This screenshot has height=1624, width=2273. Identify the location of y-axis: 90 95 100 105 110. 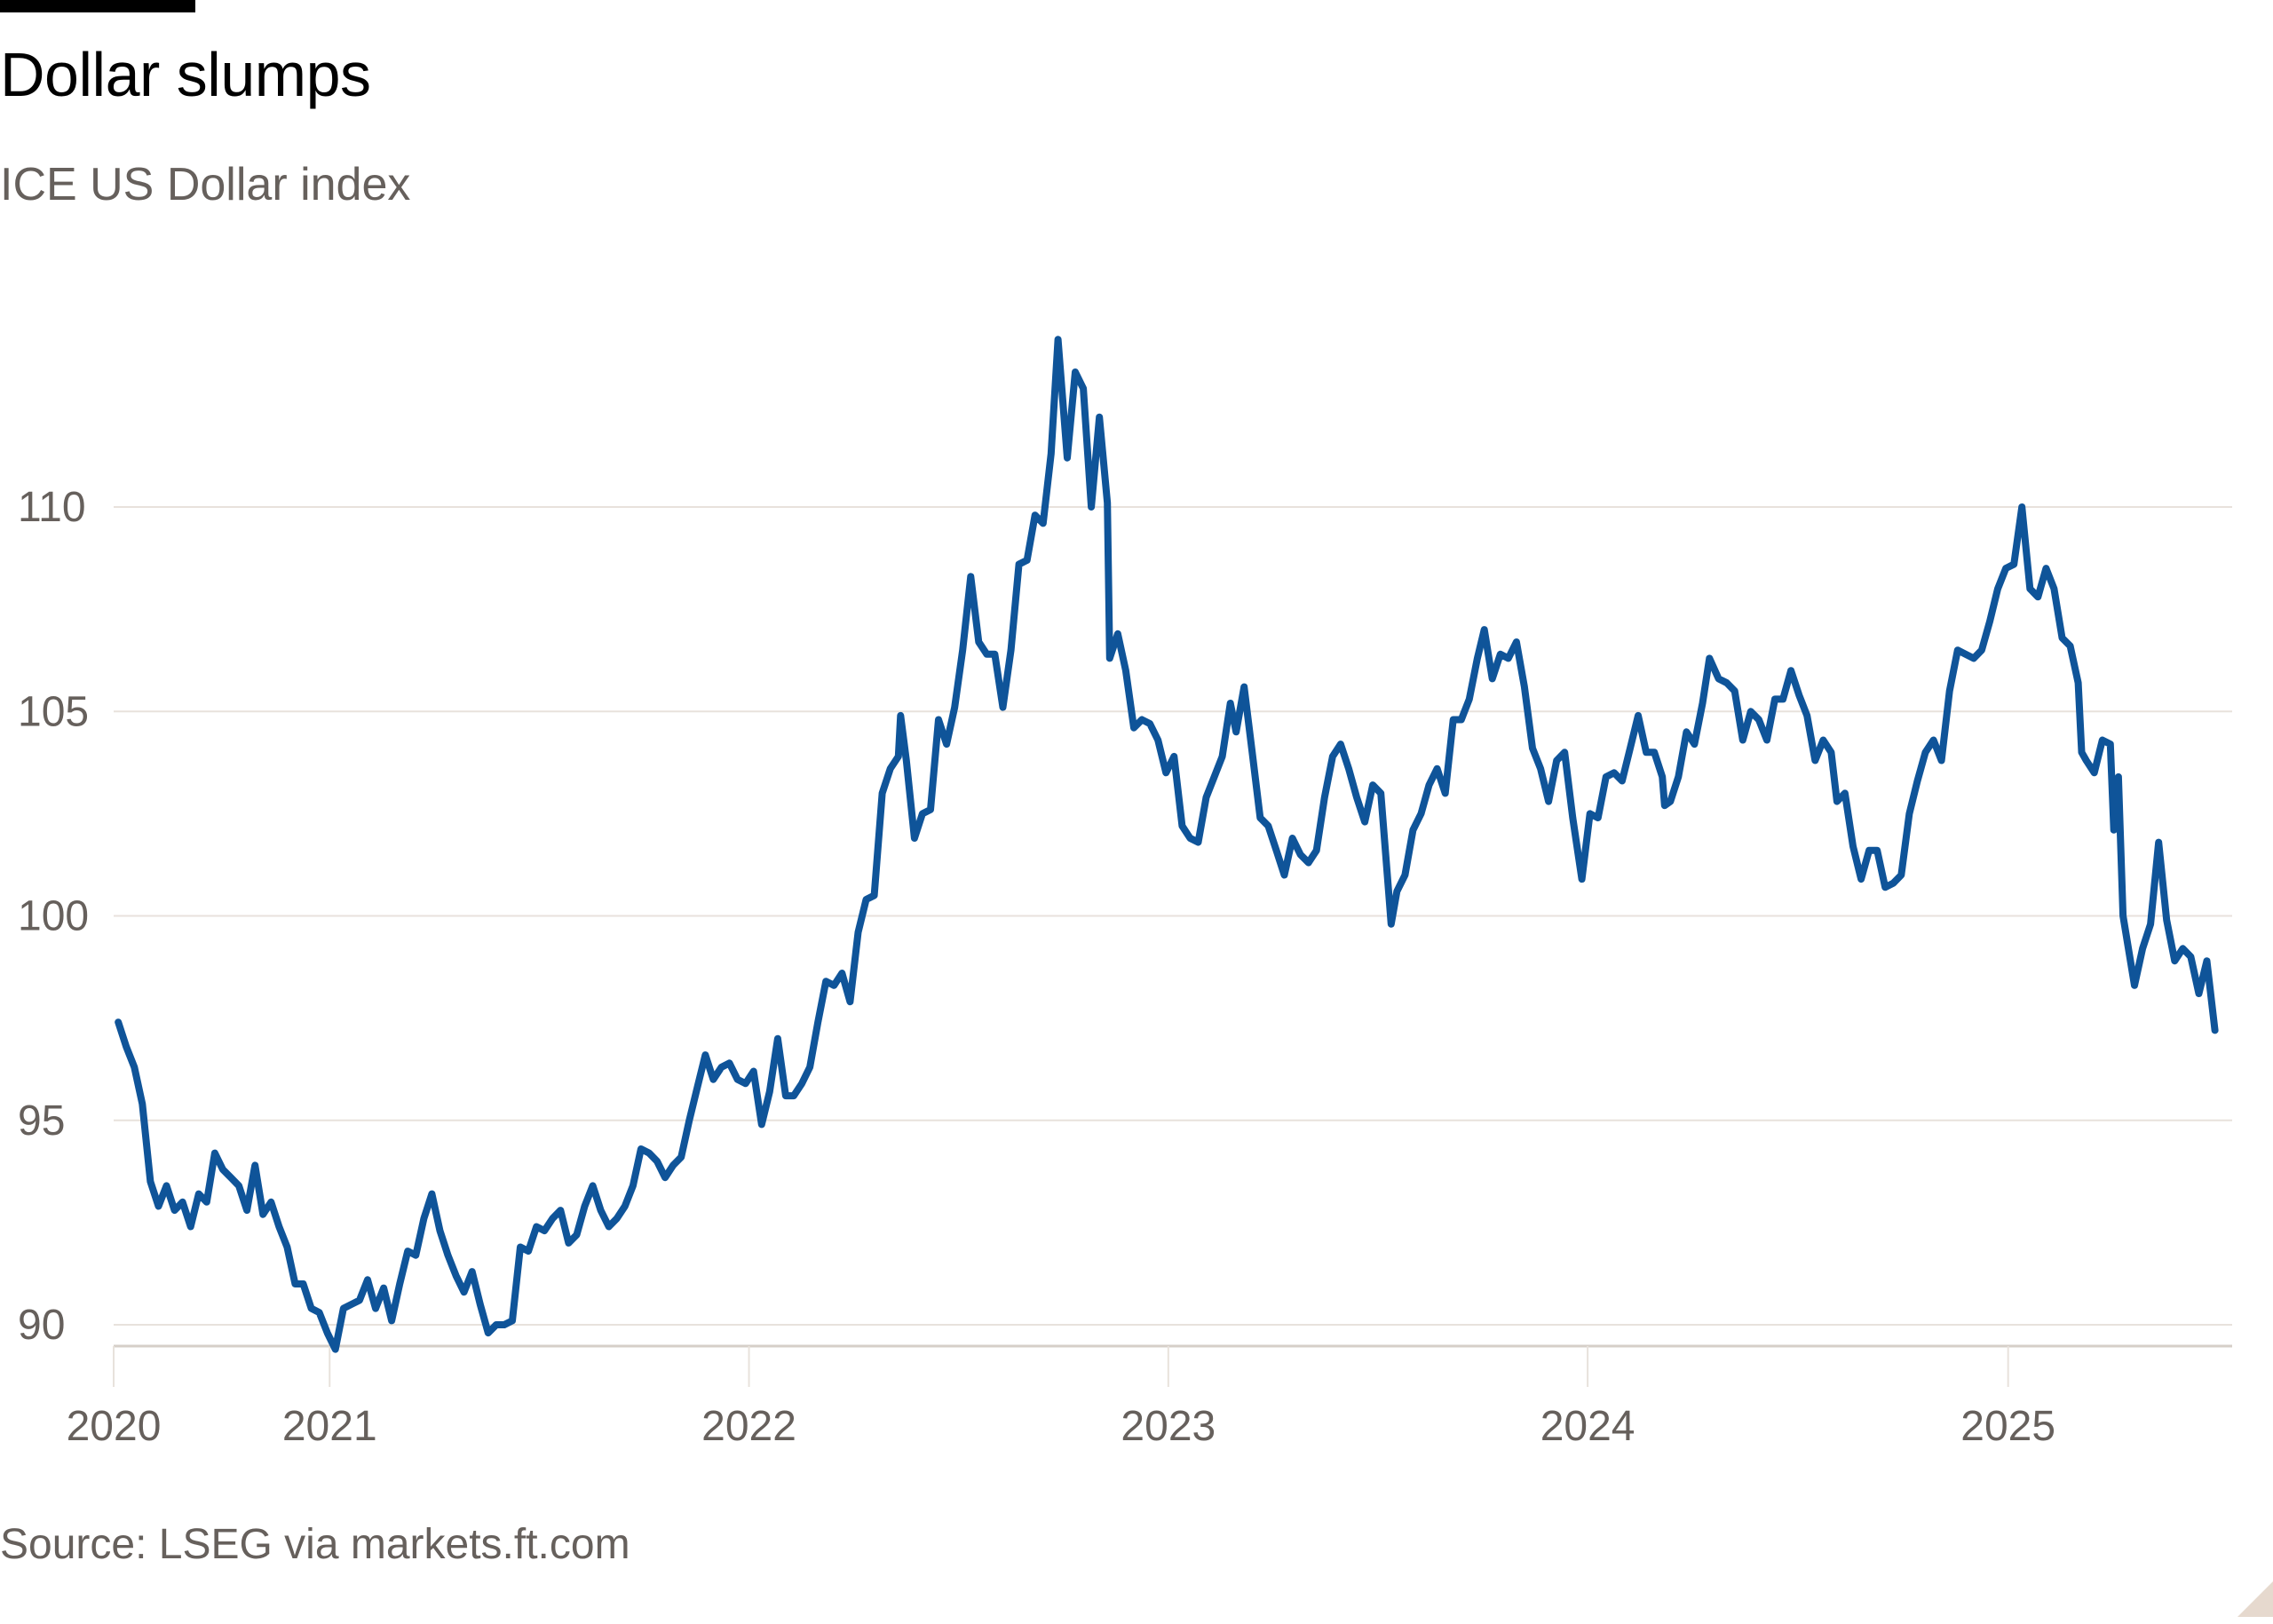
(54, 916).